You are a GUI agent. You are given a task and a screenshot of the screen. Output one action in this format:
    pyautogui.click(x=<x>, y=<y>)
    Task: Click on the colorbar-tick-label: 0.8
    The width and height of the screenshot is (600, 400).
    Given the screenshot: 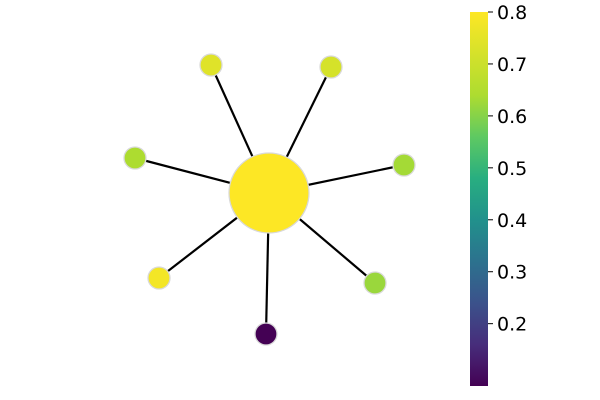 What is the action you would take?
    pyautogui.click(x=512, y=13)
    